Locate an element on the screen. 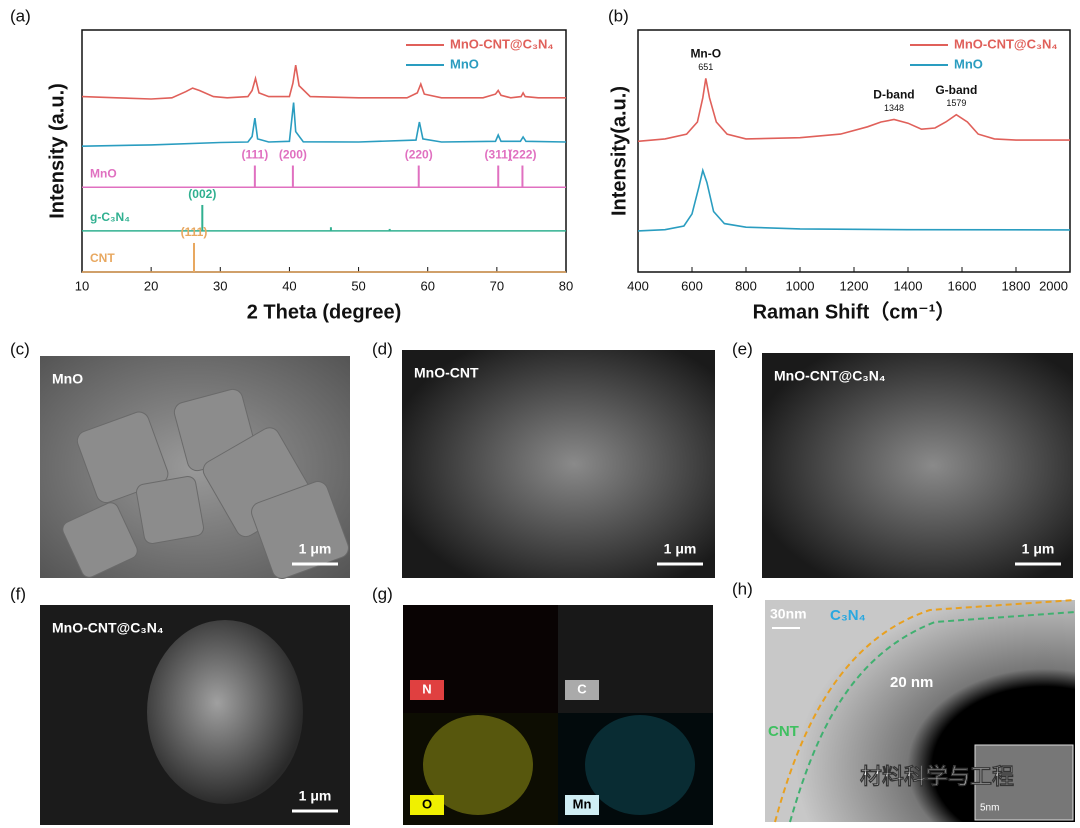 The image size is (1080, 828). x-axis-label: Raman Shift（cm⁻¹） is located at coordinates (854, 311).